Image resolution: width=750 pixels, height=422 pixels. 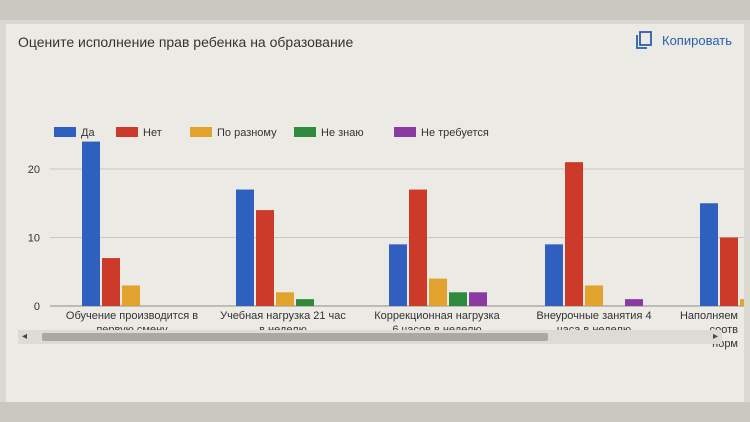 I want to click on copy-icon, so click(x=644, y=40).